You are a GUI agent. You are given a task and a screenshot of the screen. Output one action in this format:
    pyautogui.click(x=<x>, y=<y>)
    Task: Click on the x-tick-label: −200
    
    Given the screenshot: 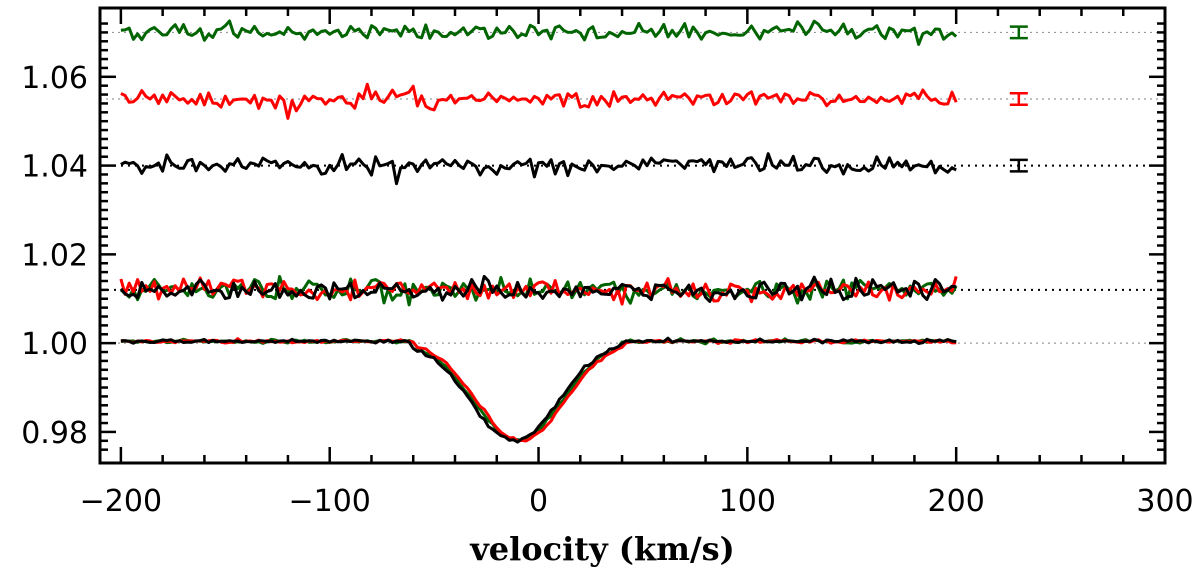 What is the action you would take?
    pyautogui.click(x=121, y=501)
    